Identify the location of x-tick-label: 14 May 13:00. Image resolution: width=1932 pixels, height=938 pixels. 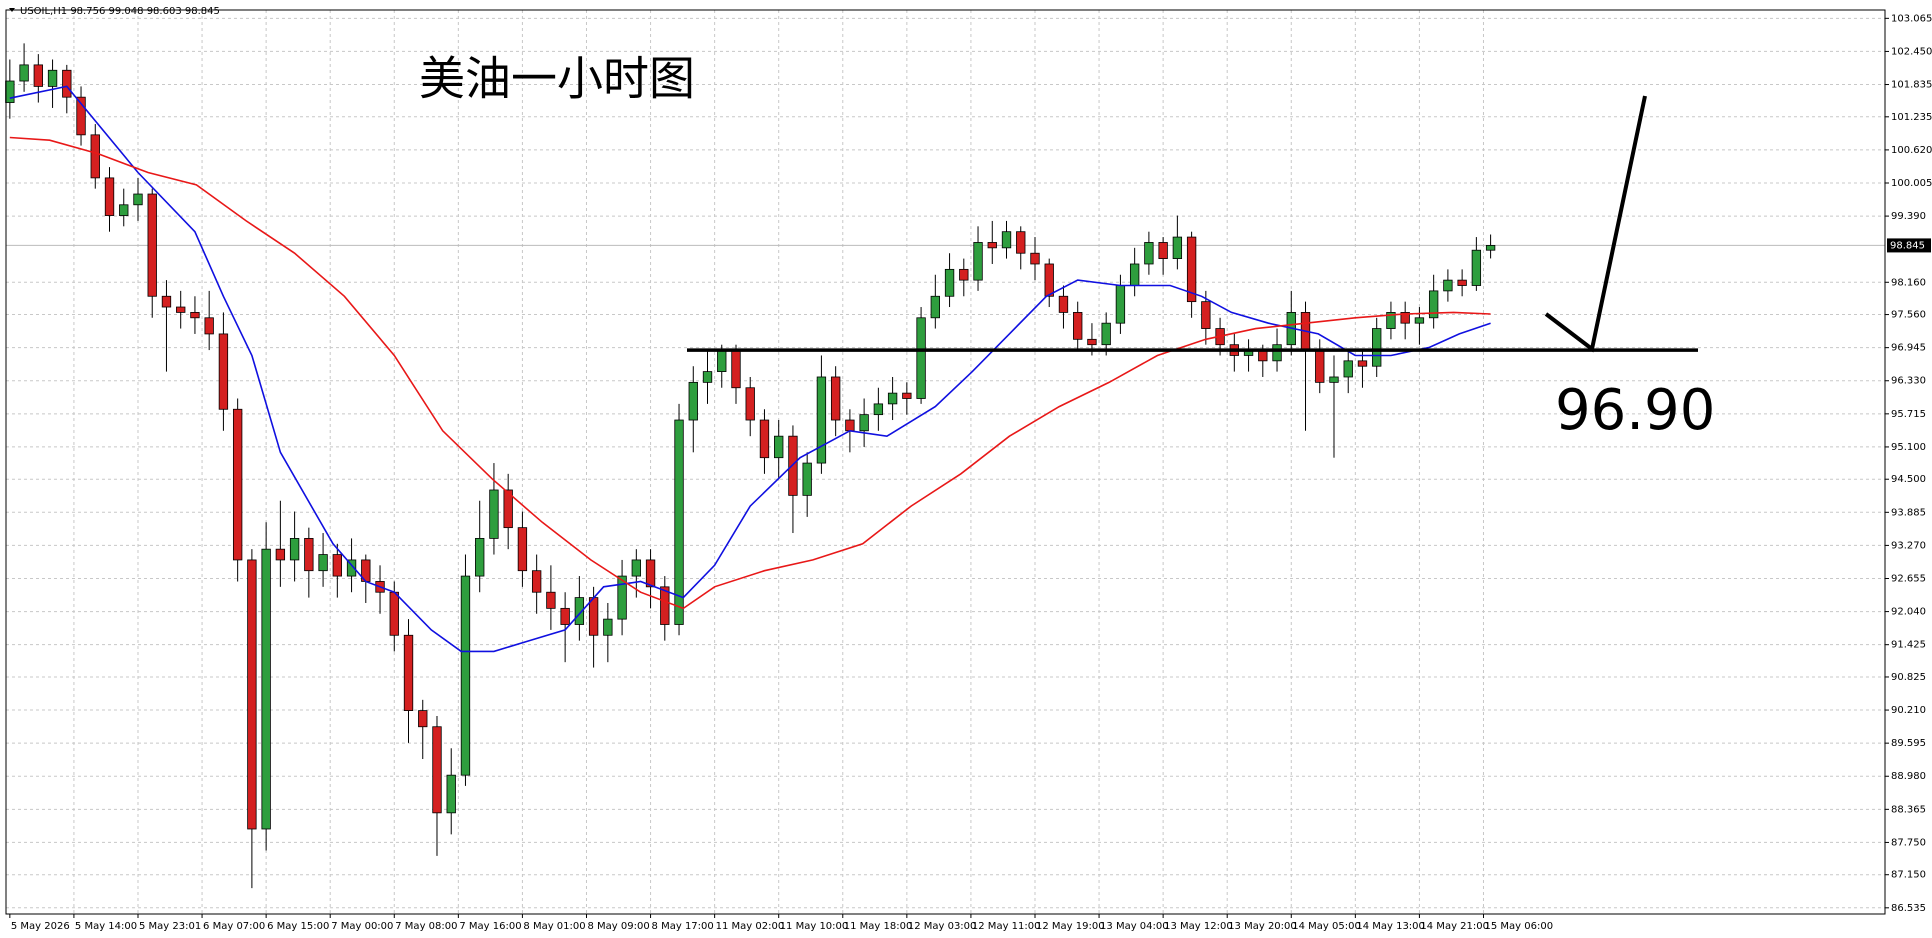
(1390, 926).